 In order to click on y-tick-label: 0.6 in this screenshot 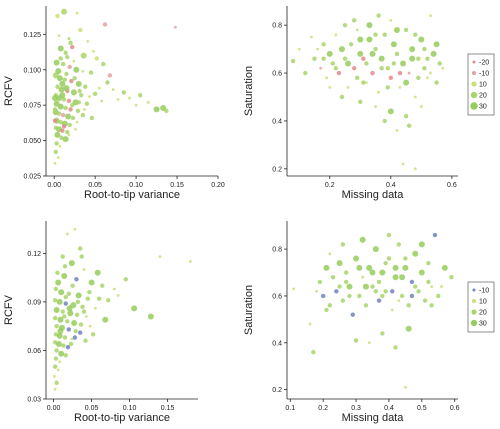, I will do `click(277, 74)`.